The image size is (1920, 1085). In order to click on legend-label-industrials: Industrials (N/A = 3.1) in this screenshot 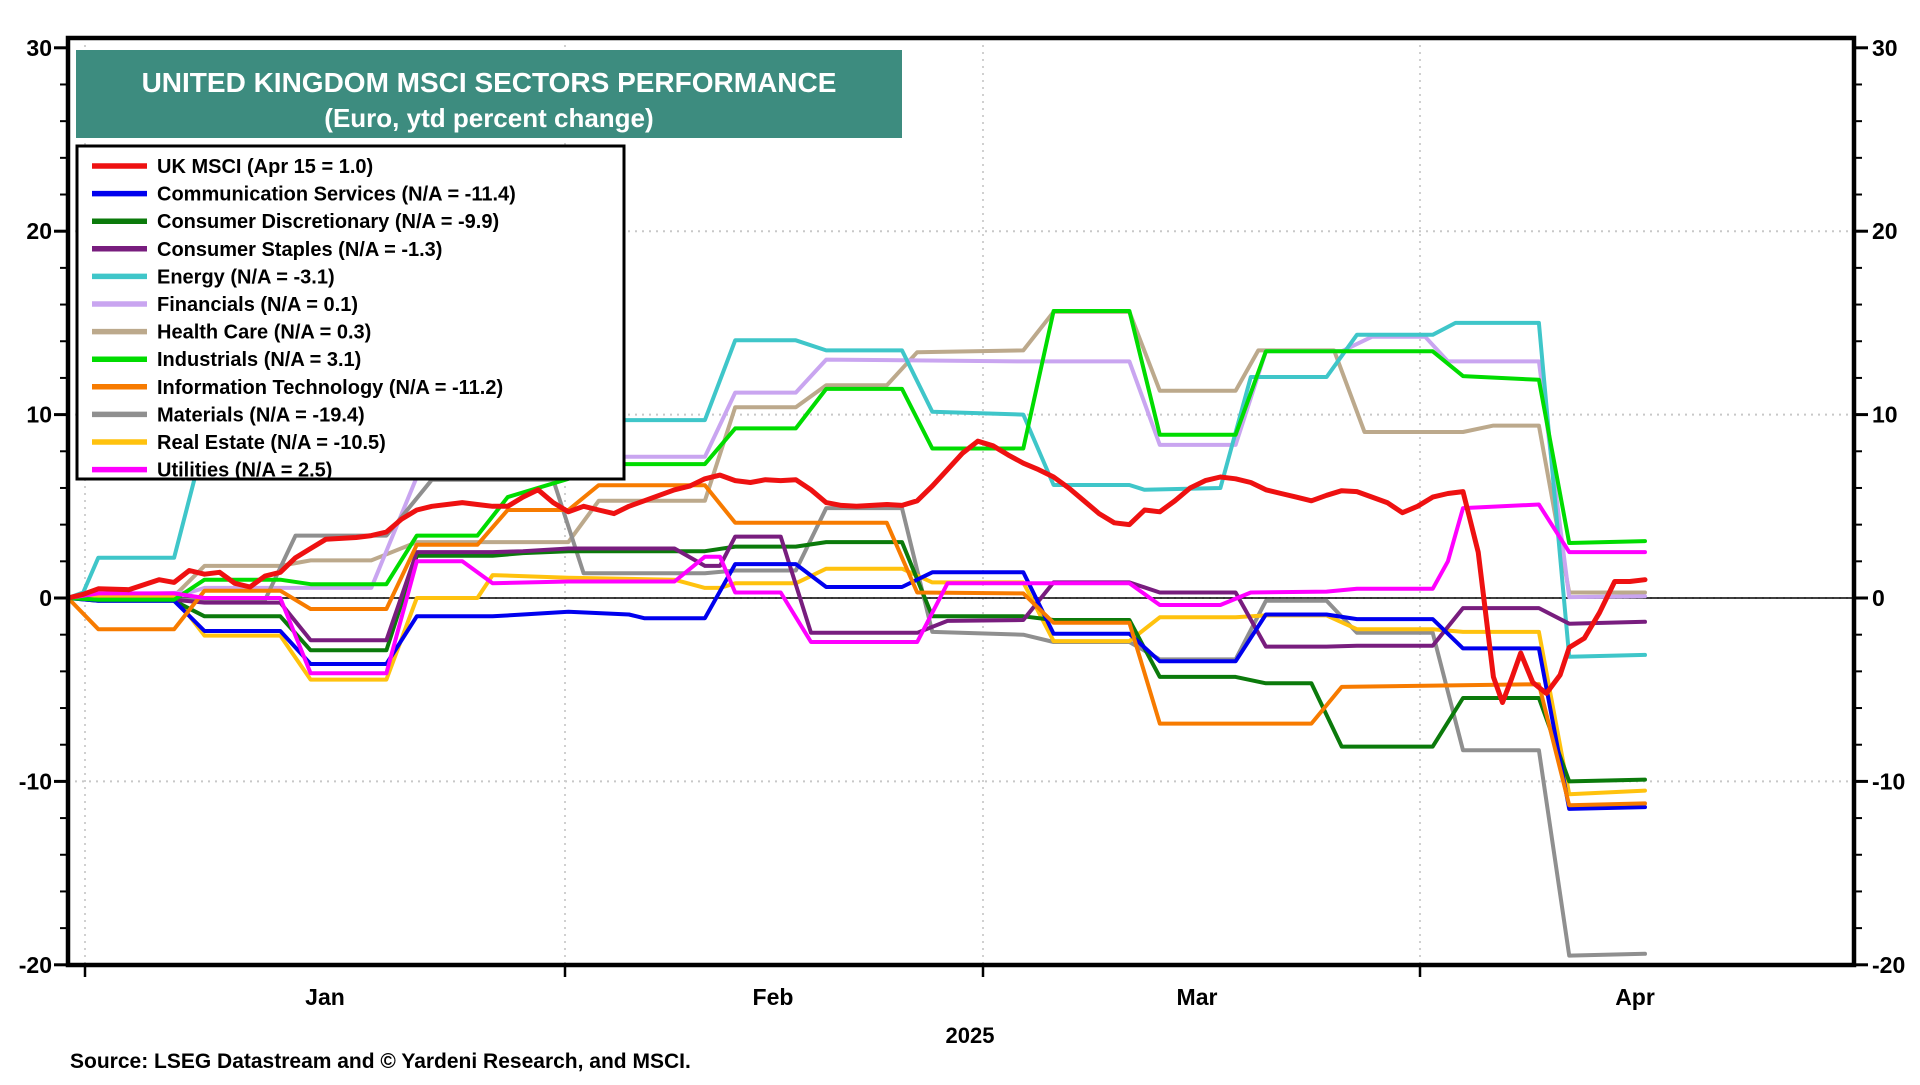, I will do `click(259, 360)`.